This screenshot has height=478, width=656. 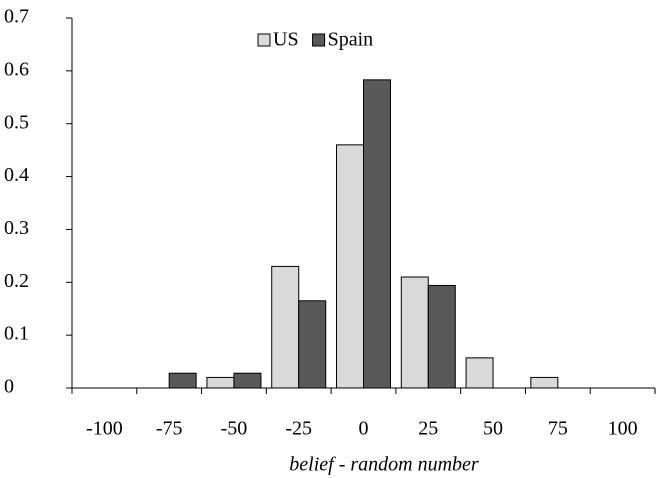 I want to click on x-tick-label: 25, so click(x=428, y=429).